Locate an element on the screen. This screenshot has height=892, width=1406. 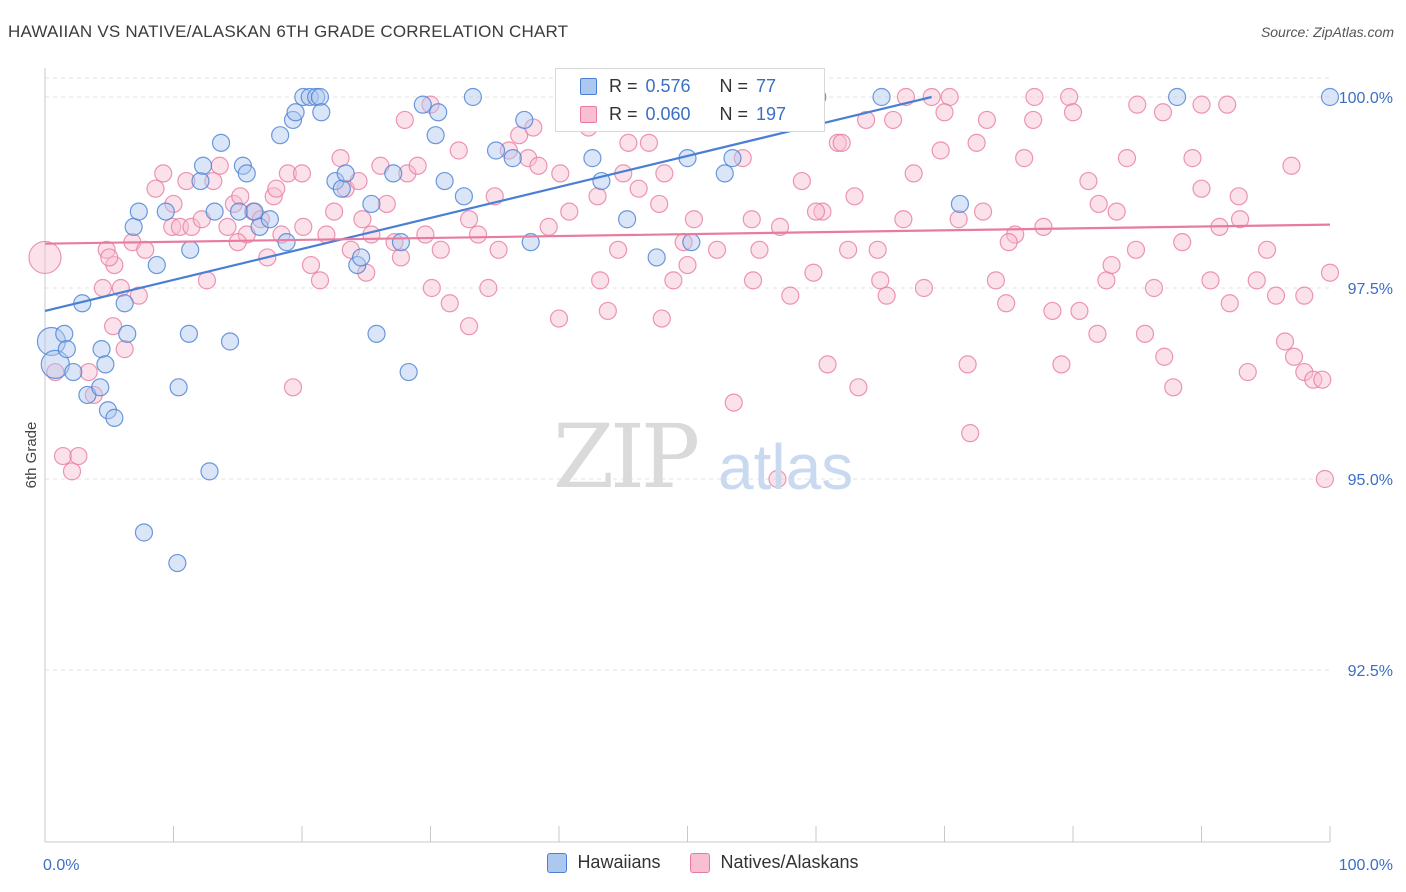
watermark-zip: ZIP is located at coordinates (626, 456).